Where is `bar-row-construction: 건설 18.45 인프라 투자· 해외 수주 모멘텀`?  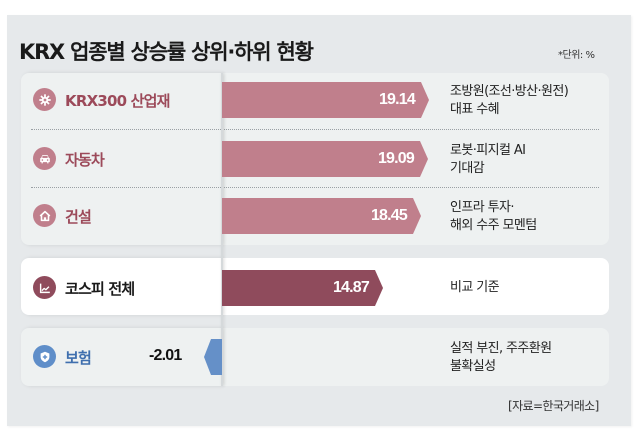
bar-row-construction: 건설 18.45 인프라 투자· 해외 수주 모멘텀 is located at coordinates (315, 216).